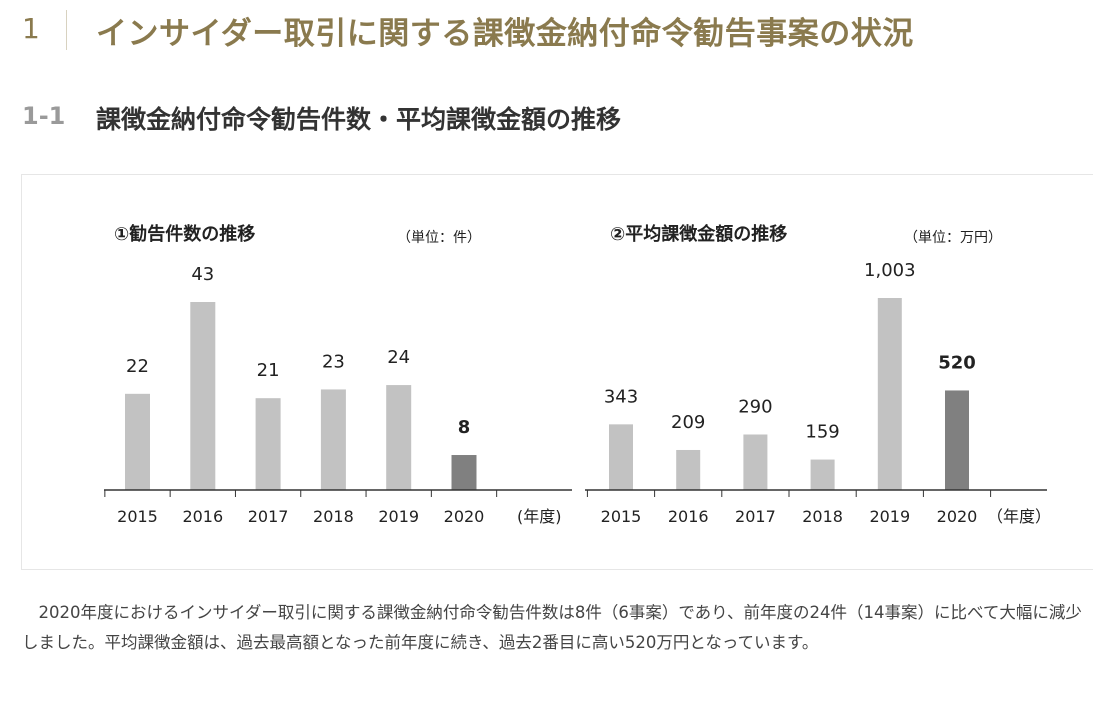 Image resolution: width=1093 pixels, height=719 pixels. What do you see at coordinates (268, 370) in the screenshot?
I see `data-label: 21` at bounding box center [268, 370].